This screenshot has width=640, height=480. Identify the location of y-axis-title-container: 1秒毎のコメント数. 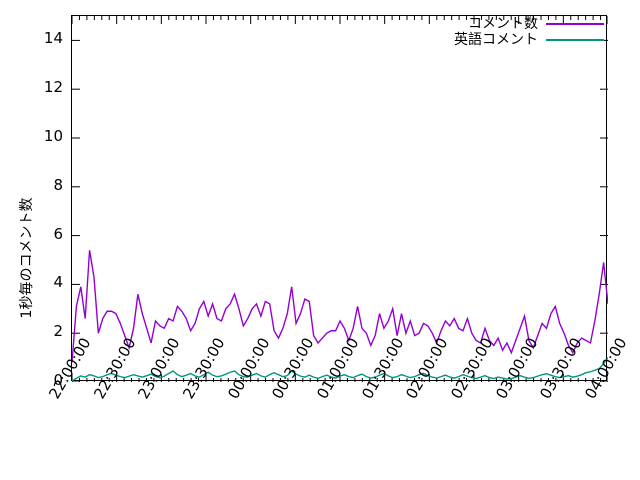
(22, 208).